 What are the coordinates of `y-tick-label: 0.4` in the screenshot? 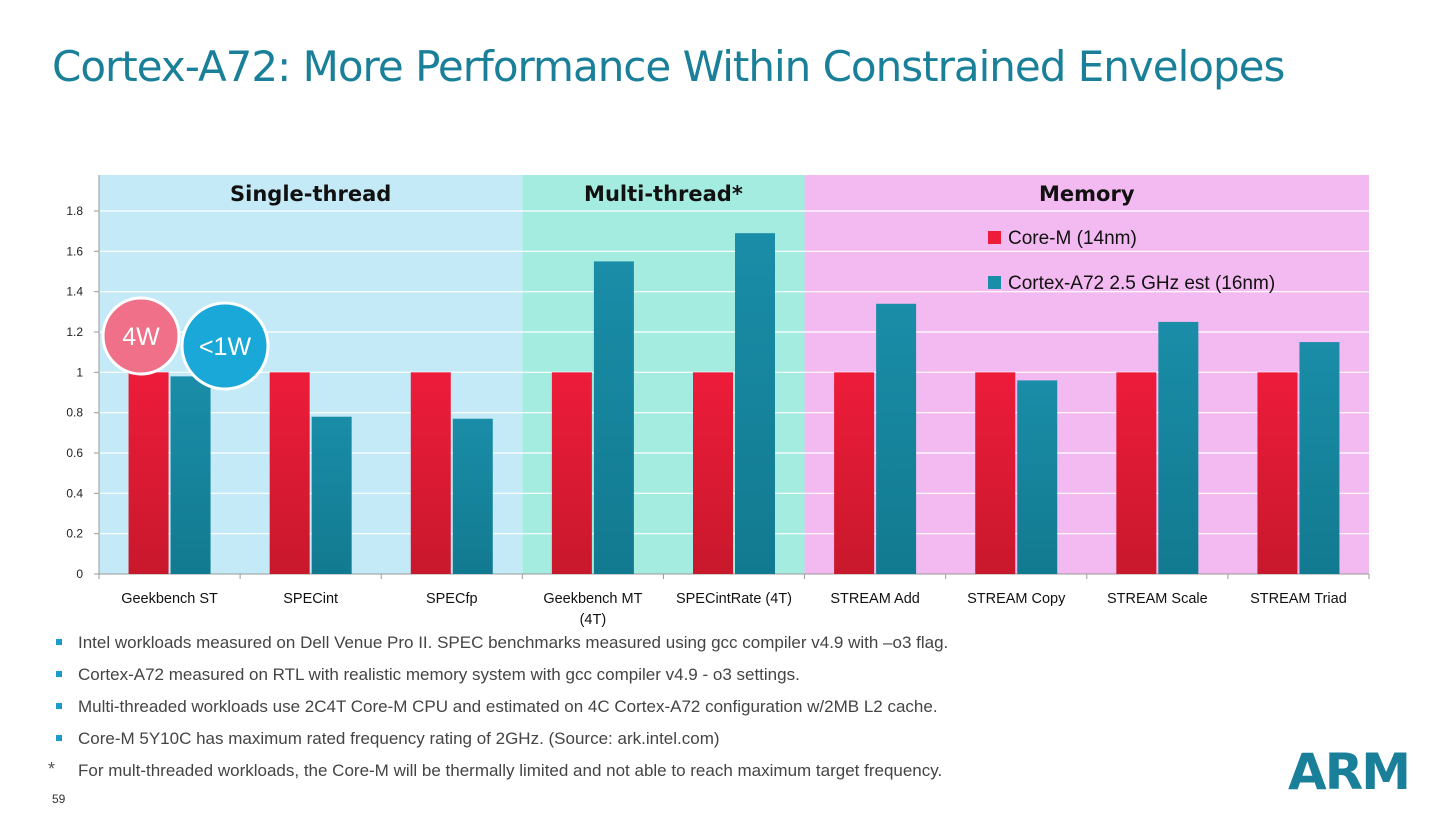 It's located at (74, 493).